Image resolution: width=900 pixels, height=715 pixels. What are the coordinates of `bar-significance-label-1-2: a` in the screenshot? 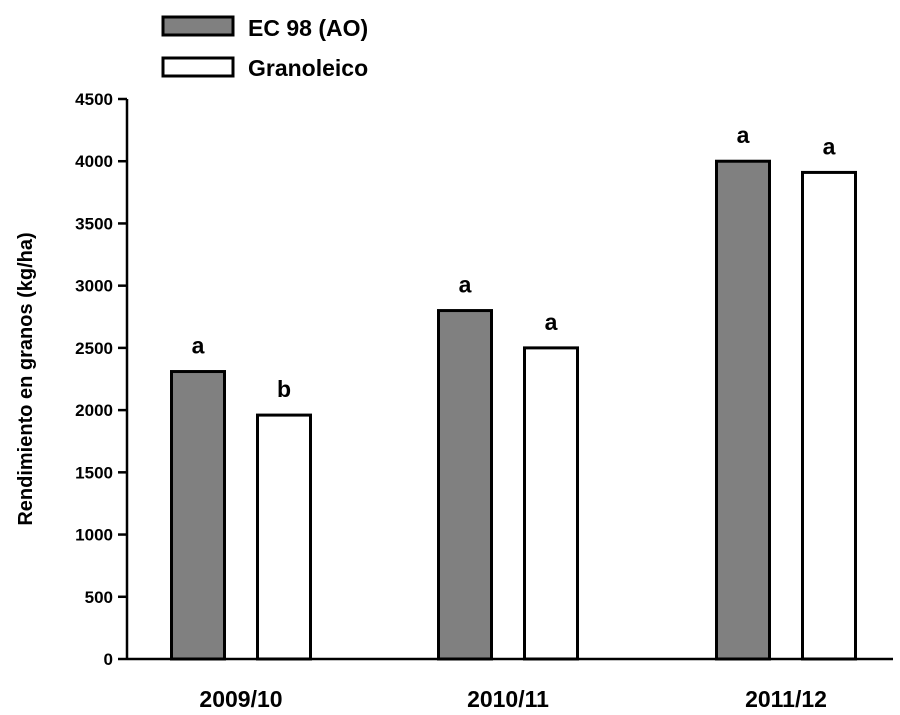 It's located at (829, 146).